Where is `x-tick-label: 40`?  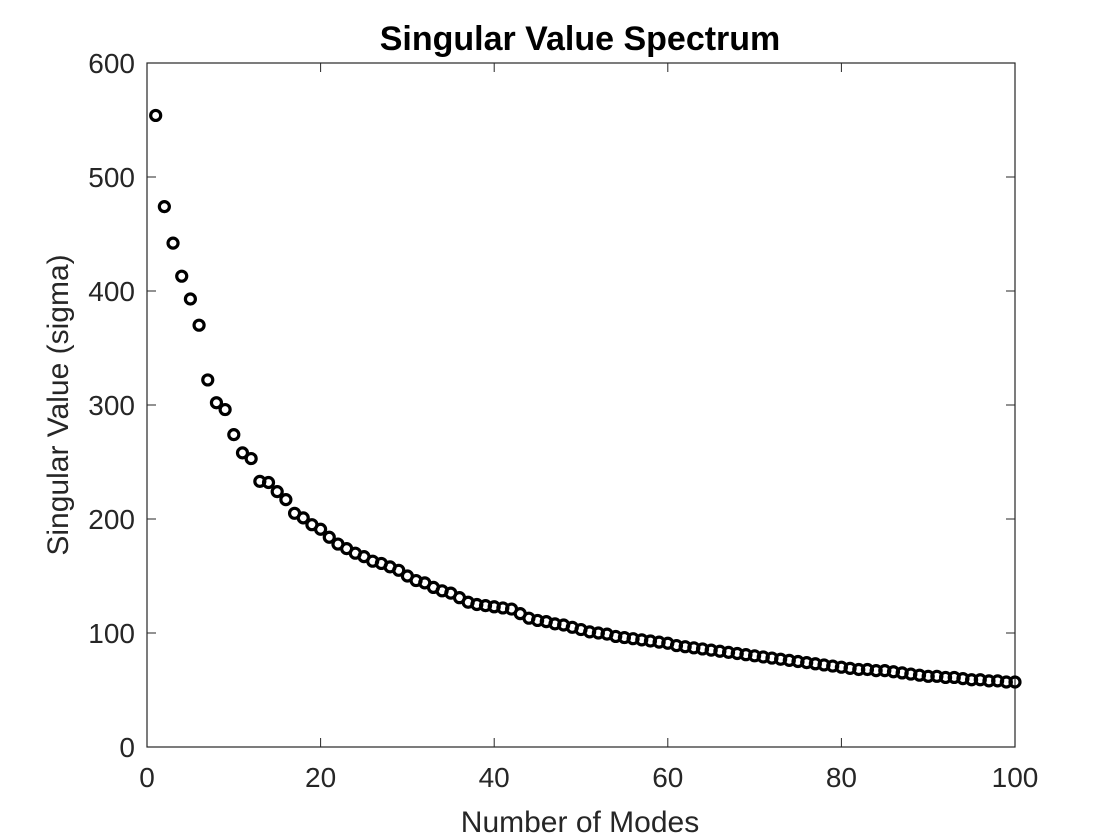 x-tick-label: 40 is located at coordinates (494, 777).